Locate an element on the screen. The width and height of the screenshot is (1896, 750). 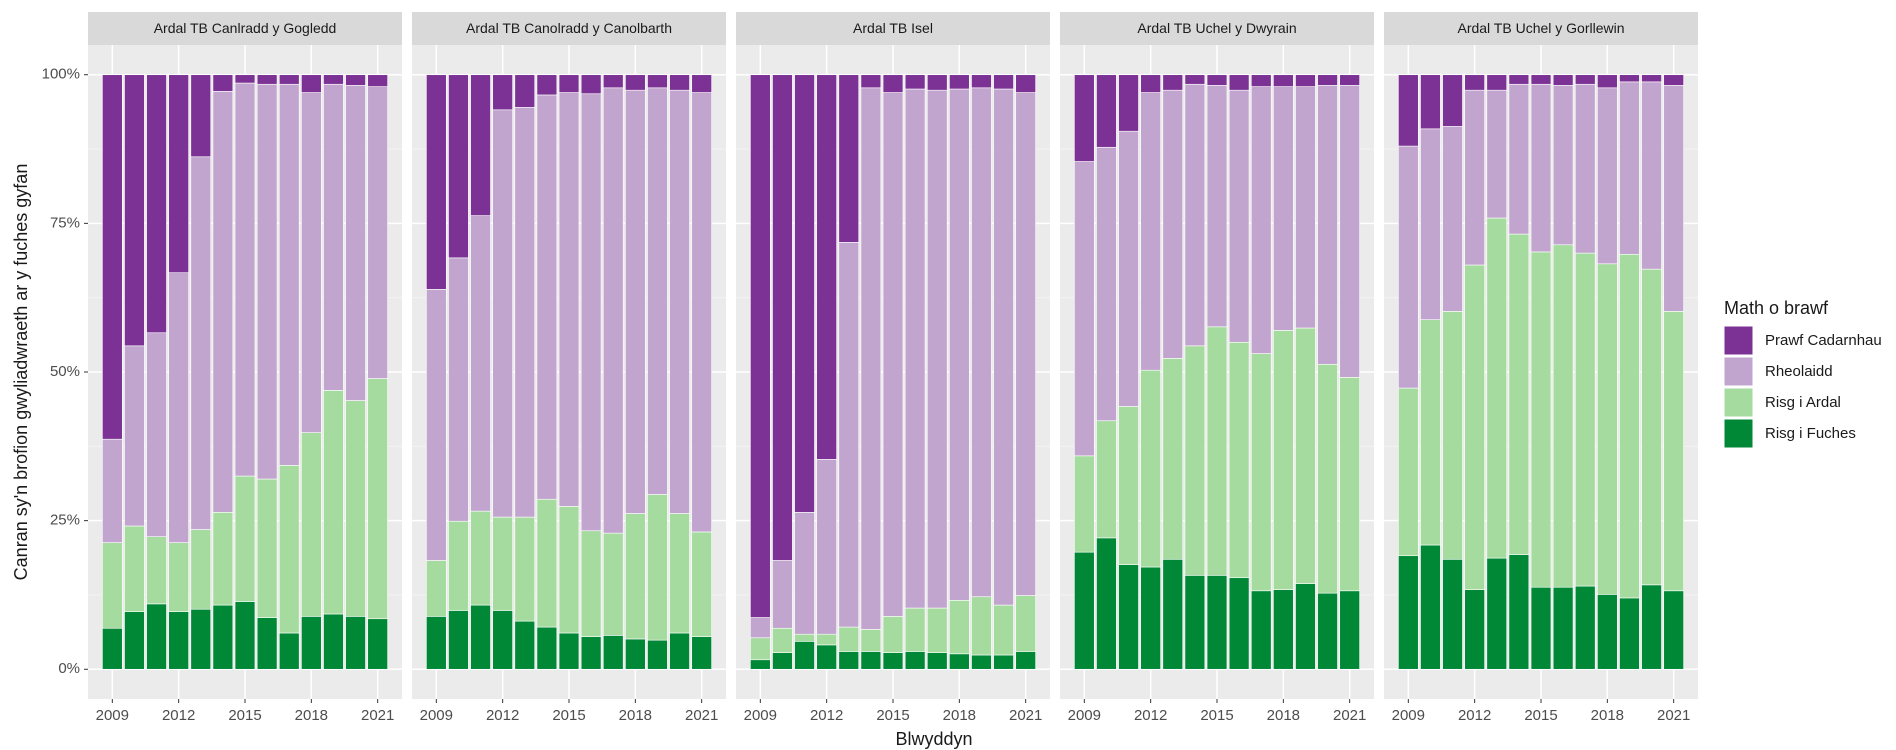
legend-label: Rheolaidd is located at coordinates (1799, 371).